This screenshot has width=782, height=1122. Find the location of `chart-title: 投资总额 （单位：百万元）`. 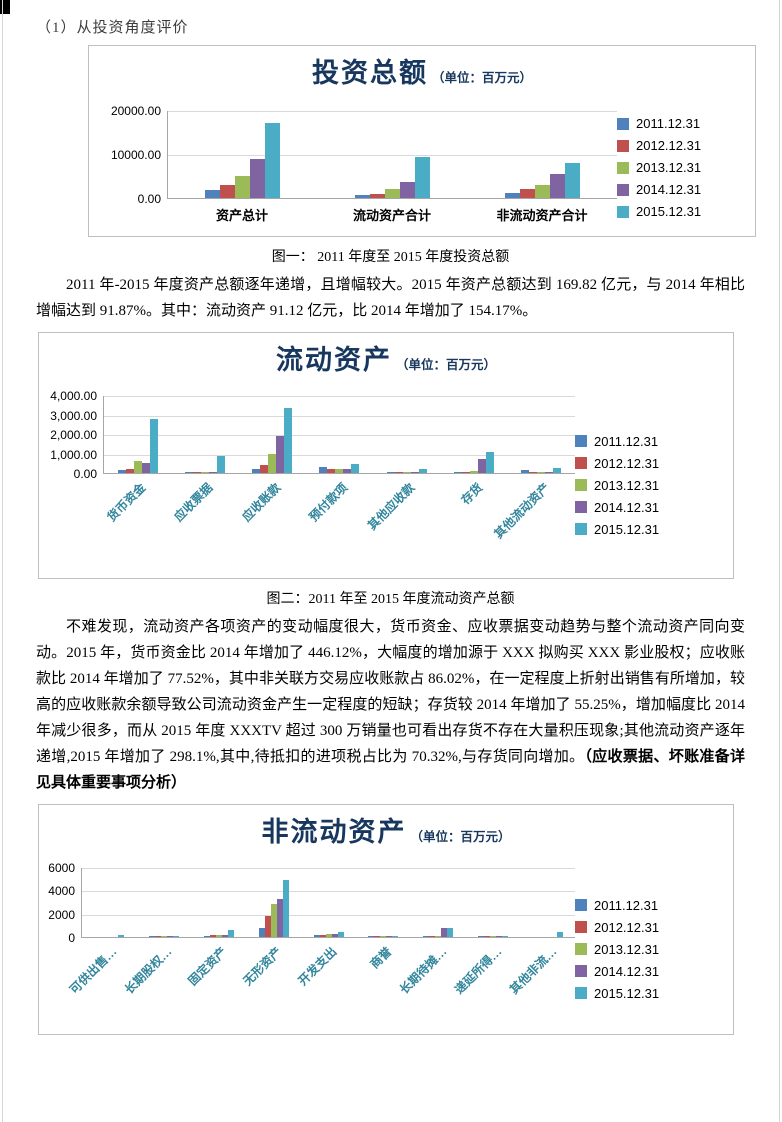

chart-title: 投资总额 （单位：百万元） is located at coordinates (422, 75).